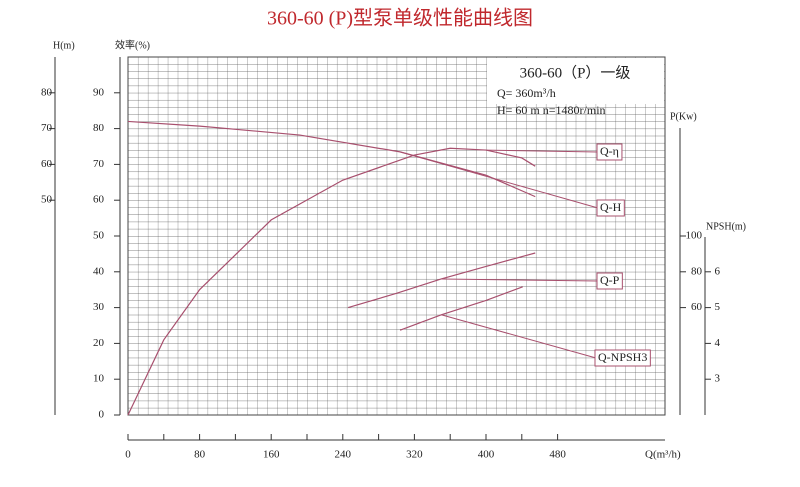 The image size is (800, 487). What do you see at coordinates (718, 271) in the screenshot?
I see `y-tick-label: 6` at bounding box center [718, 271].